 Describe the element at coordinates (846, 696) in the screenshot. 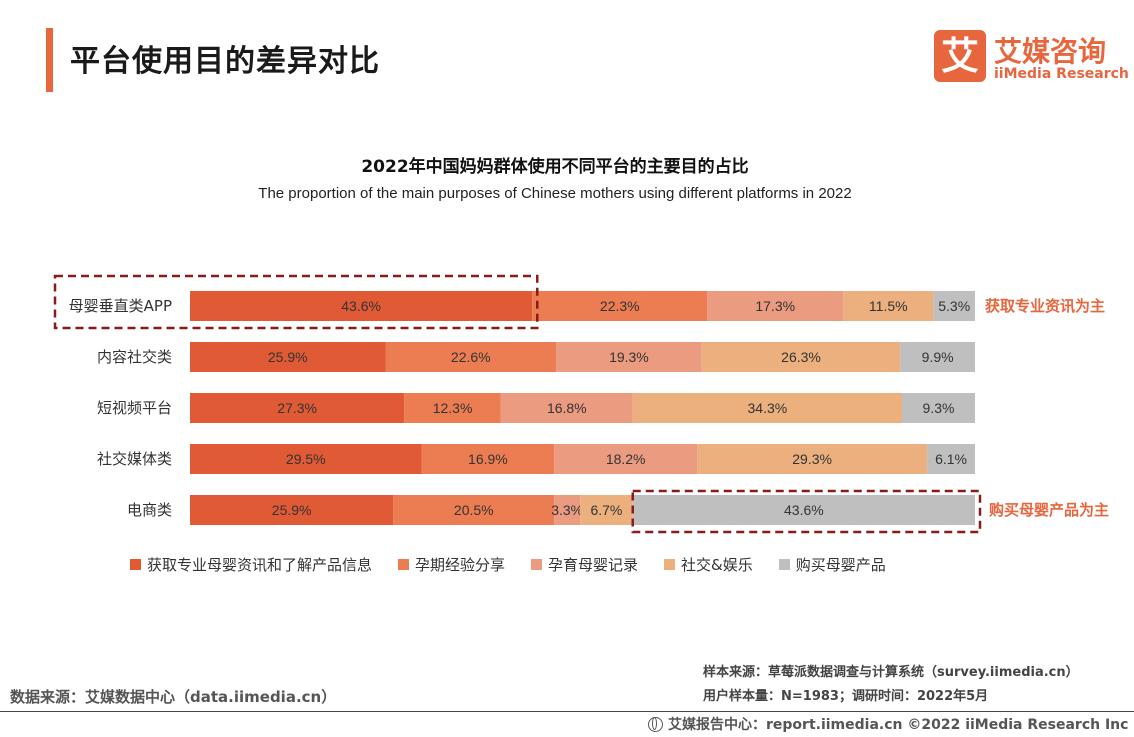

I see `sample-size-note: 用户样本量：N=1983；调研时间：2022年5月` at that location.